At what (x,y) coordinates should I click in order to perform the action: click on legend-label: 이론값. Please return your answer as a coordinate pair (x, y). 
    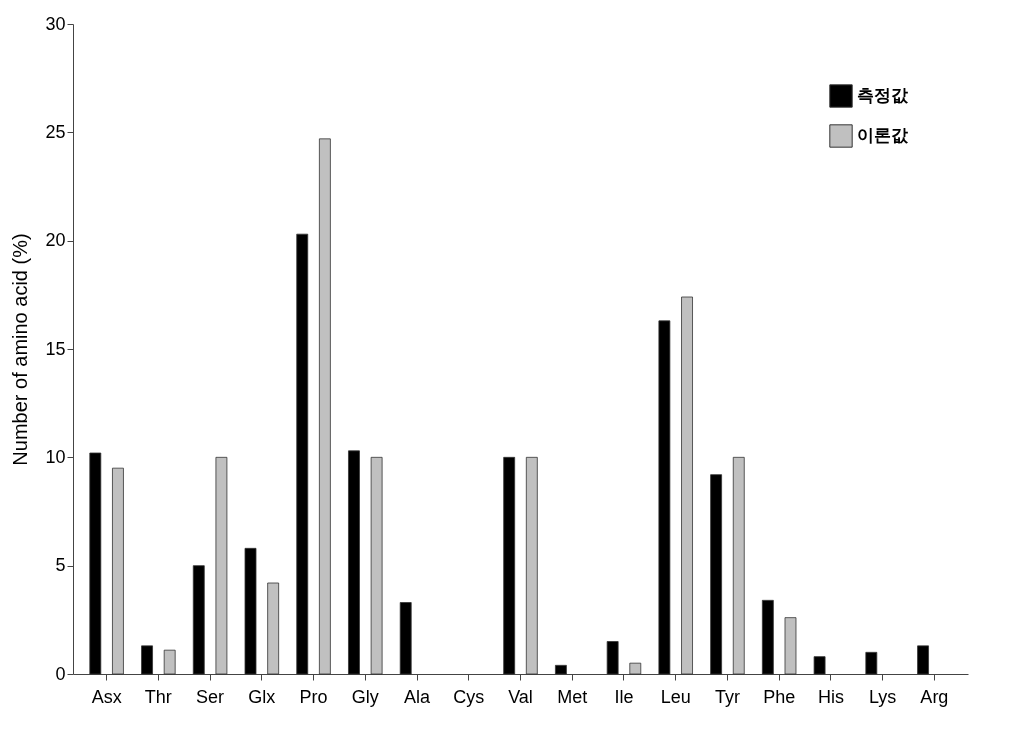
    Looking at the image, I should click on (883, 135).